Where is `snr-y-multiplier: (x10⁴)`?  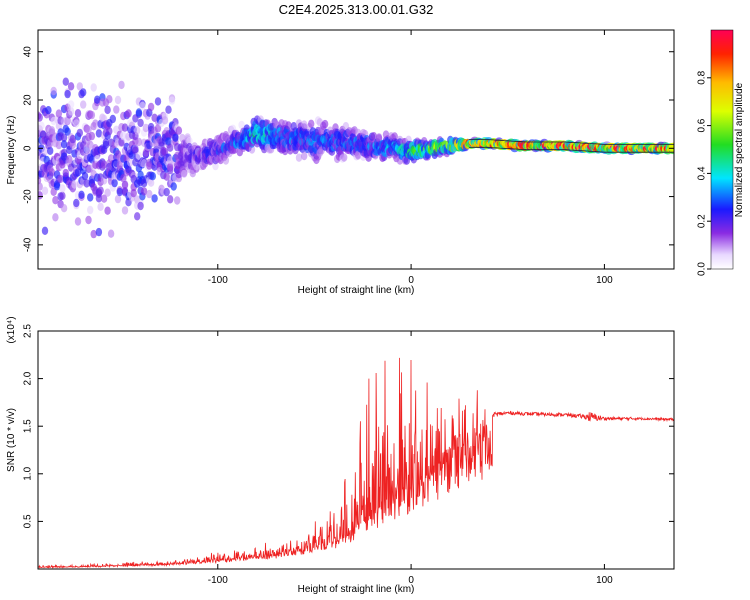
snr-y-multiplier: (x10⁴) is located at coordinates (11, 329).